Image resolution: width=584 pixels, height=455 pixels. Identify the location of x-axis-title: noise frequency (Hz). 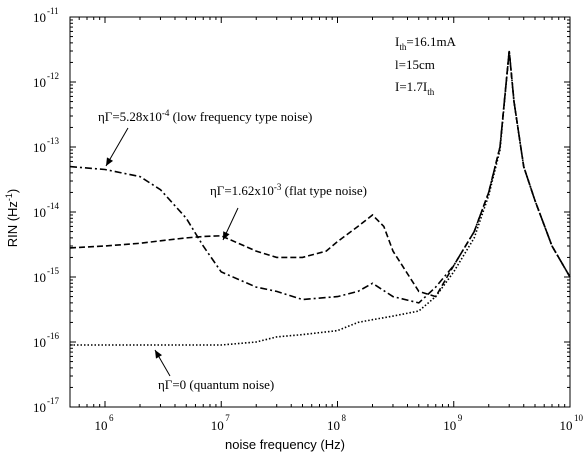
(285, 444).